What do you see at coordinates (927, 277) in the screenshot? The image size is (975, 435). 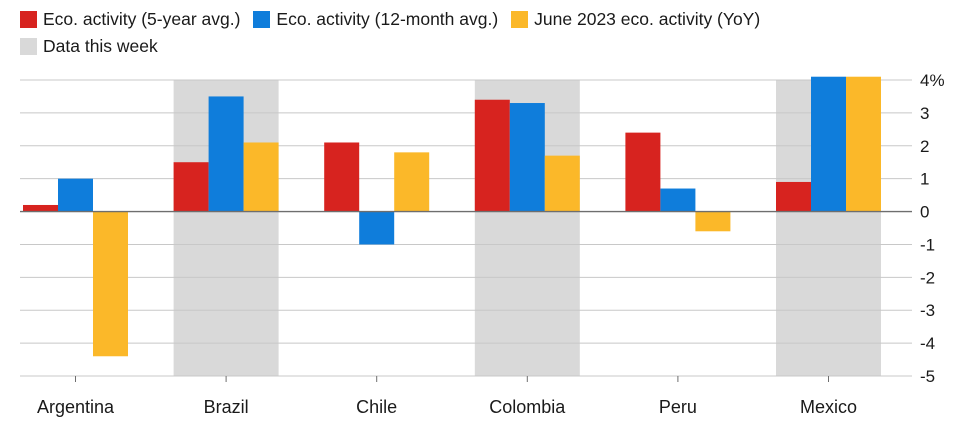 I see `y-tick-label: -2` at bounding box center [927, 277].